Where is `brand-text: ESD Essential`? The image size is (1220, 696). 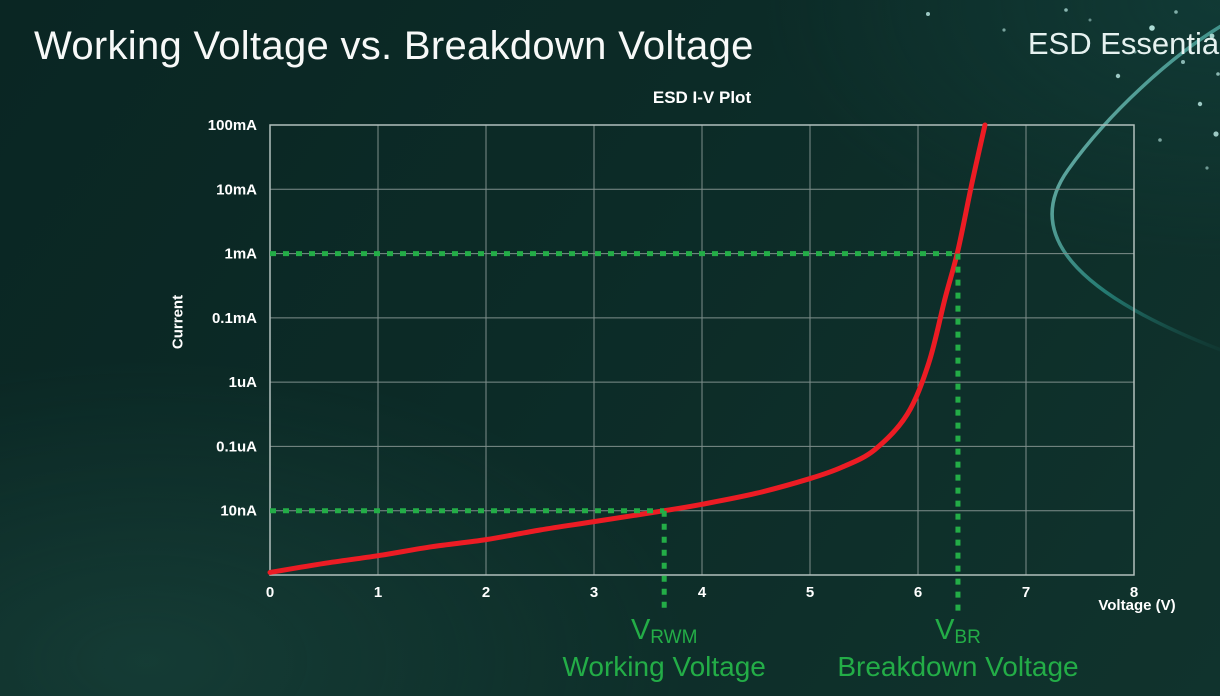 brand-text: ESD Essential is located at coordinates (1123, 43).